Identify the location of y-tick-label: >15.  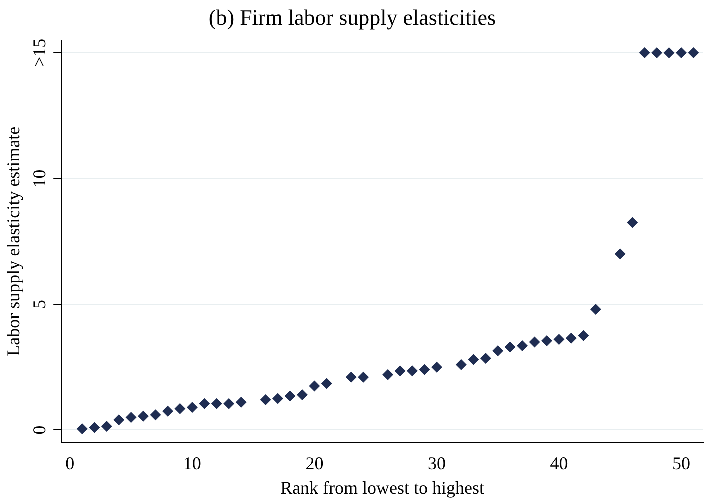
(39, 53).